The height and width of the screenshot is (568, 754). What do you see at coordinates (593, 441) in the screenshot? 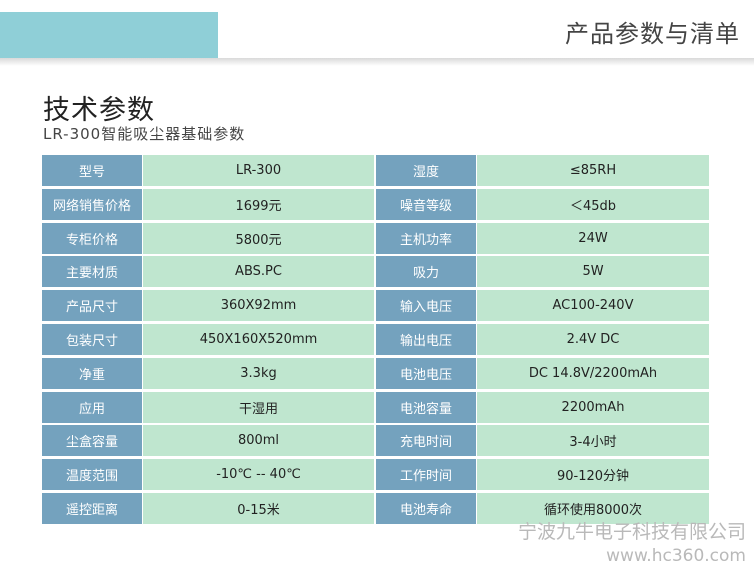
I see `spec-value: 3-4小时` at bounding box center [593, 441].